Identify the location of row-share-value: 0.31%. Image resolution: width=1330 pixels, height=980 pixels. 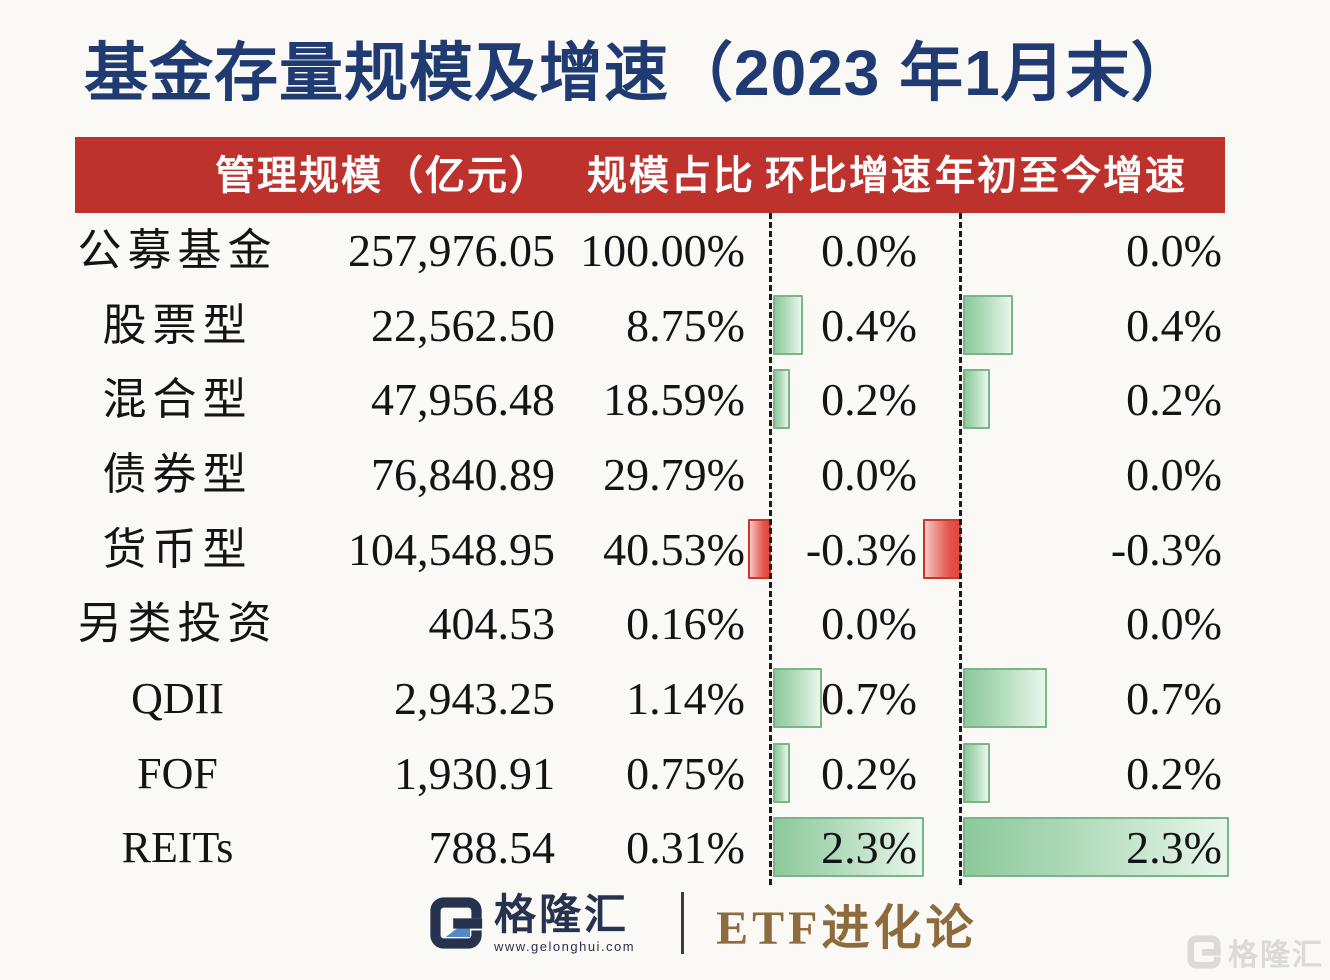
(685, 848).